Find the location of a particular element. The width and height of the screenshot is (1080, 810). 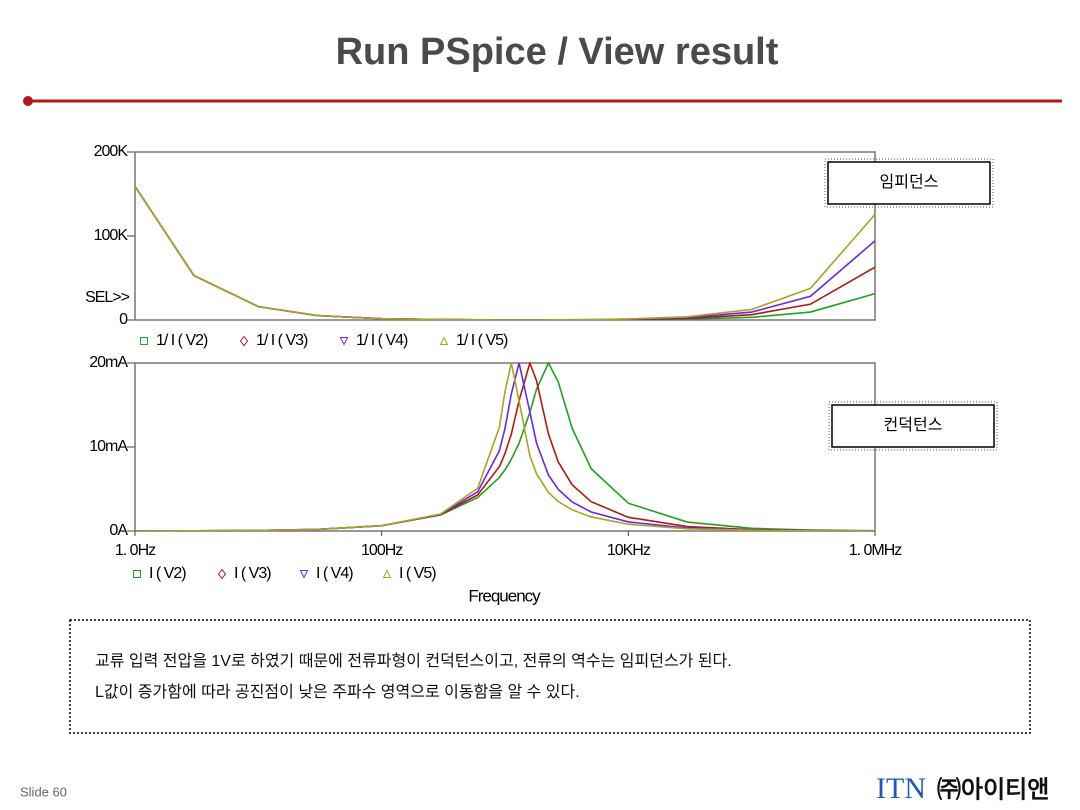

legend-label: I ( V5) is located at coordinates (417, 573).